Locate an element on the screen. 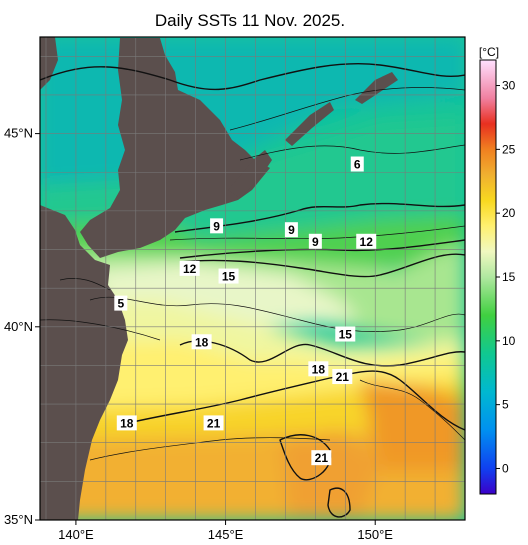  latitude-axis: 45°N 40°N 35°N is located at coordinates (22, 326).